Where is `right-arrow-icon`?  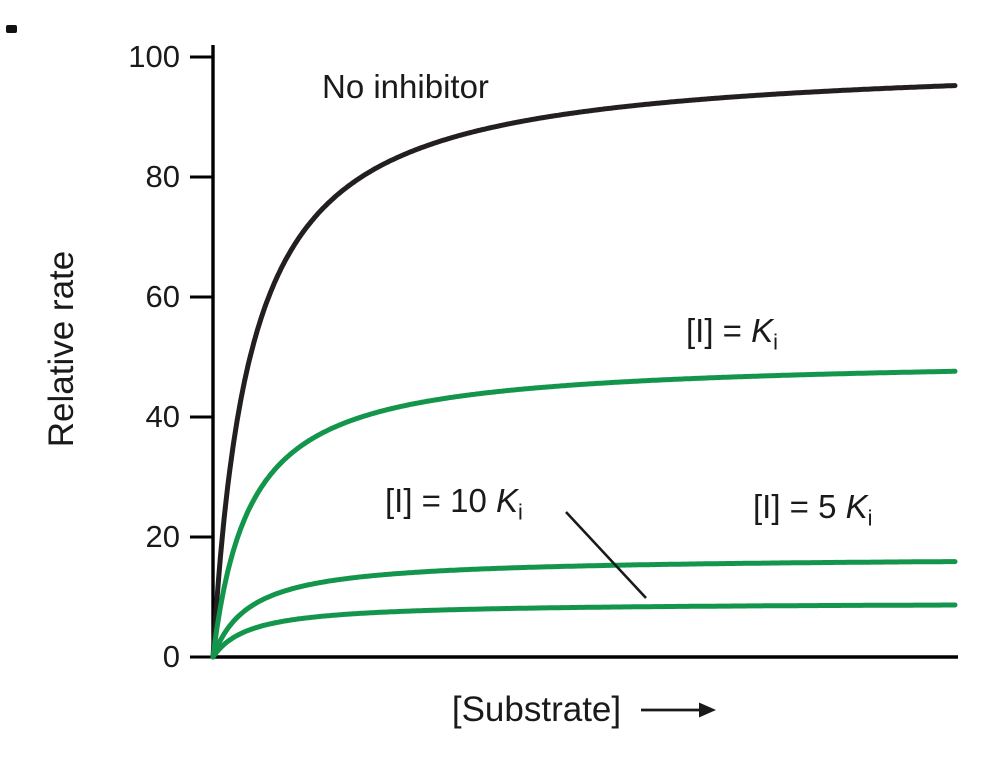
right-arrow-icon is located at coordinates (679, 710).